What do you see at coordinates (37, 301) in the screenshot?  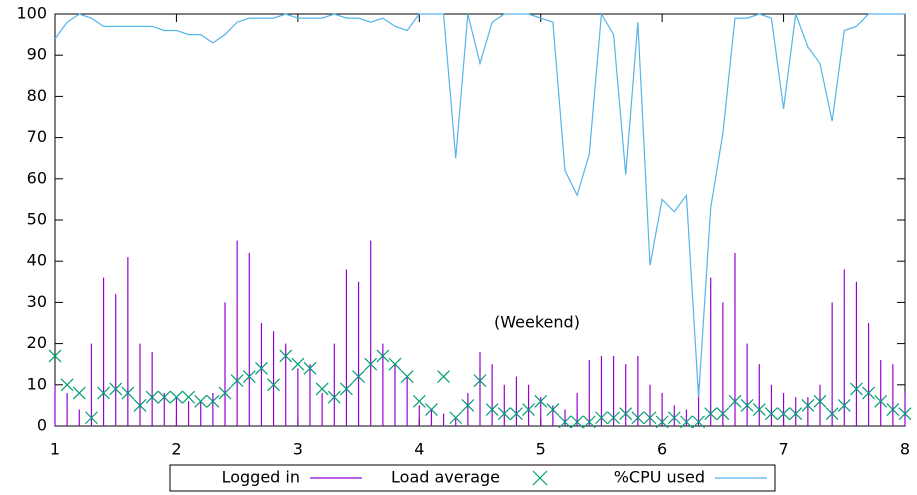 I see `y-tick-label: 30` at bounding box center [37, 301].